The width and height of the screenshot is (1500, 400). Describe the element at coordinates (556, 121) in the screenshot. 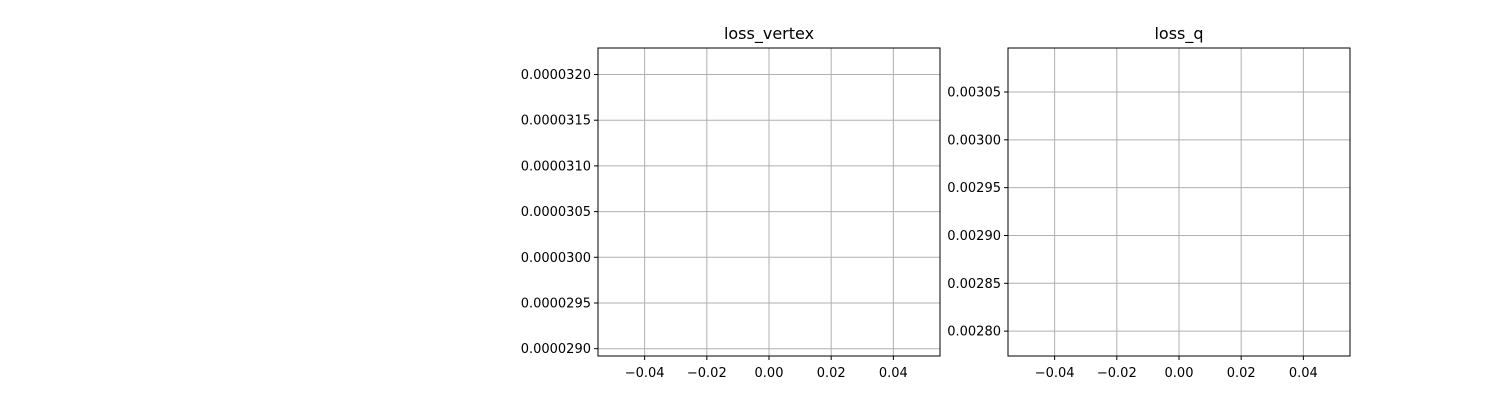

I see `y-tick-label: 0.0000315` at that location.